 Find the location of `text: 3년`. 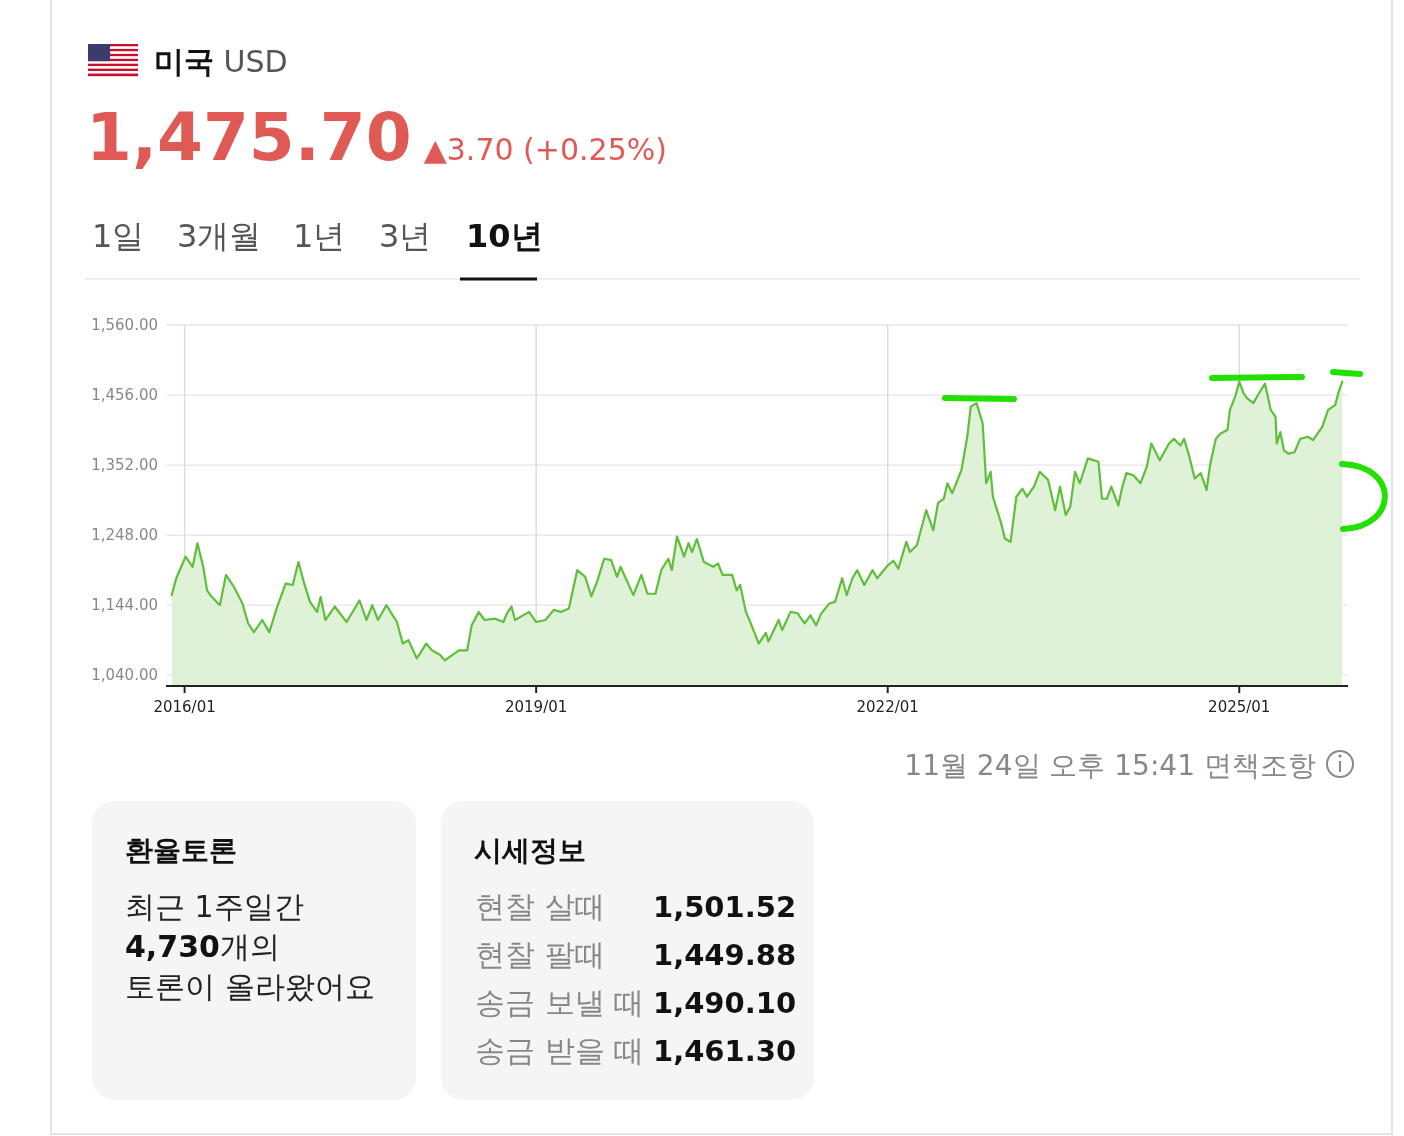

text: 3년 is located at coordinates (405, 236).